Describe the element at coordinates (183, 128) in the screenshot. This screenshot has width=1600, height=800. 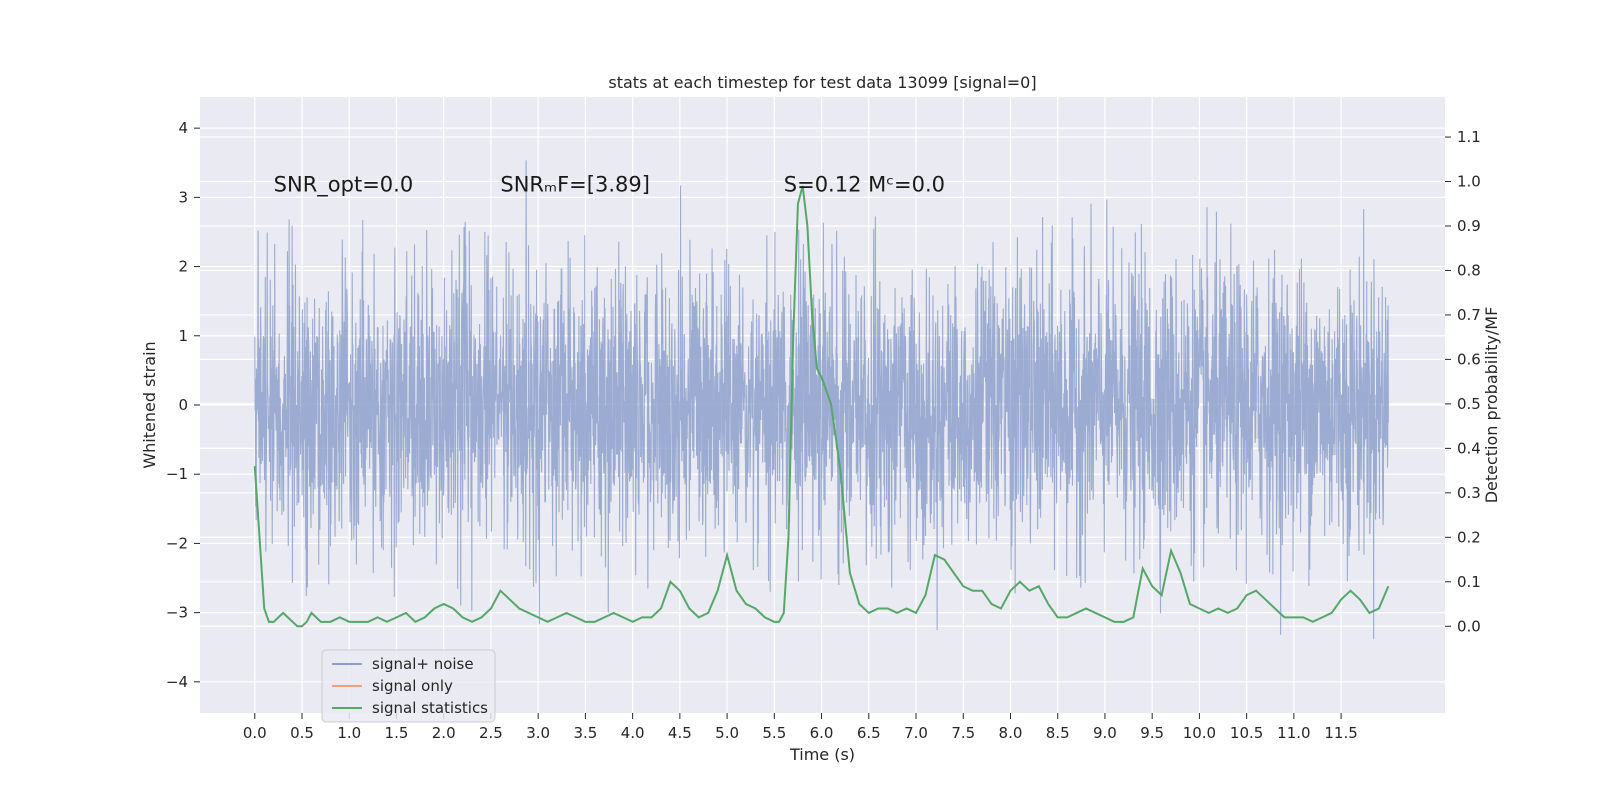
I see `y-tick-label: 4` at that location.